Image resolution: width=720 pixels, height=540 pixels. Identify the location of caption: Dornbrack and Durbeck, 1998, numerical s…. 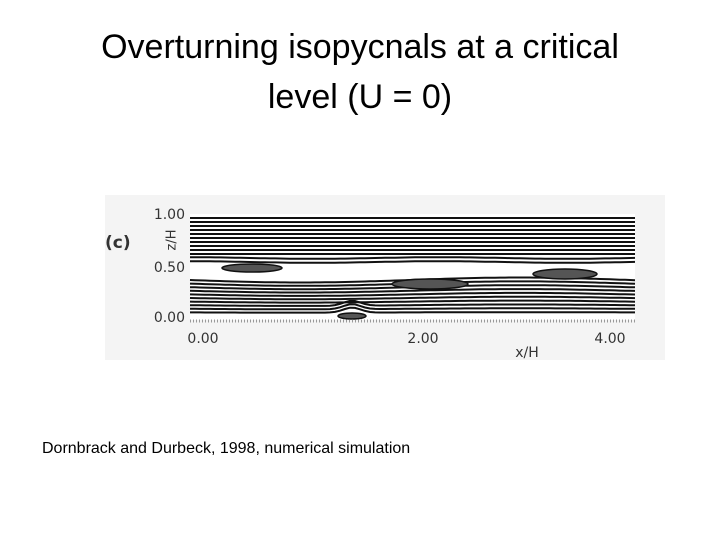
(226, 448).